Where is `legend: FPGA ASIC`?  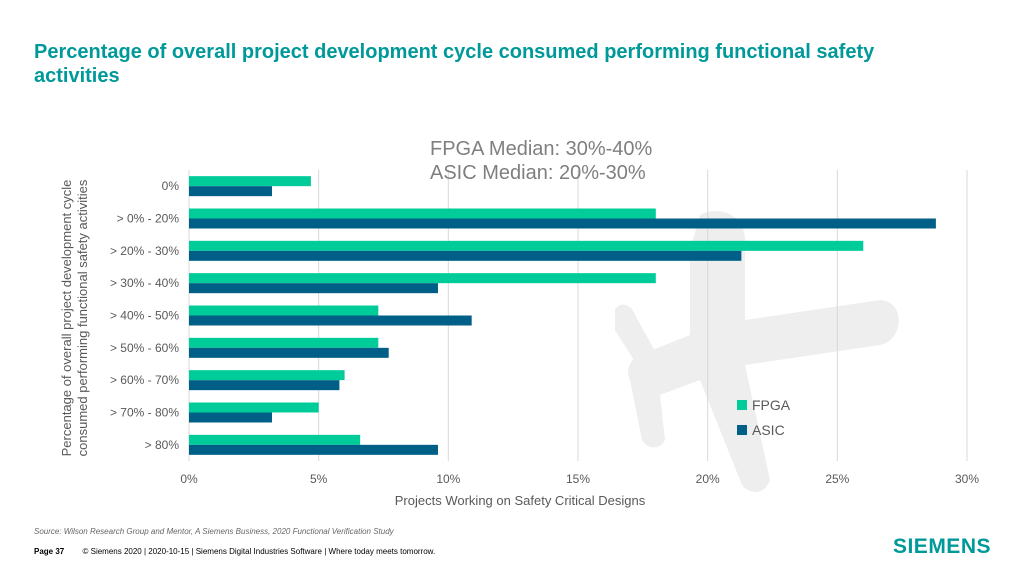
legend: FPGA ASIC is located at coordinates (764, 417).